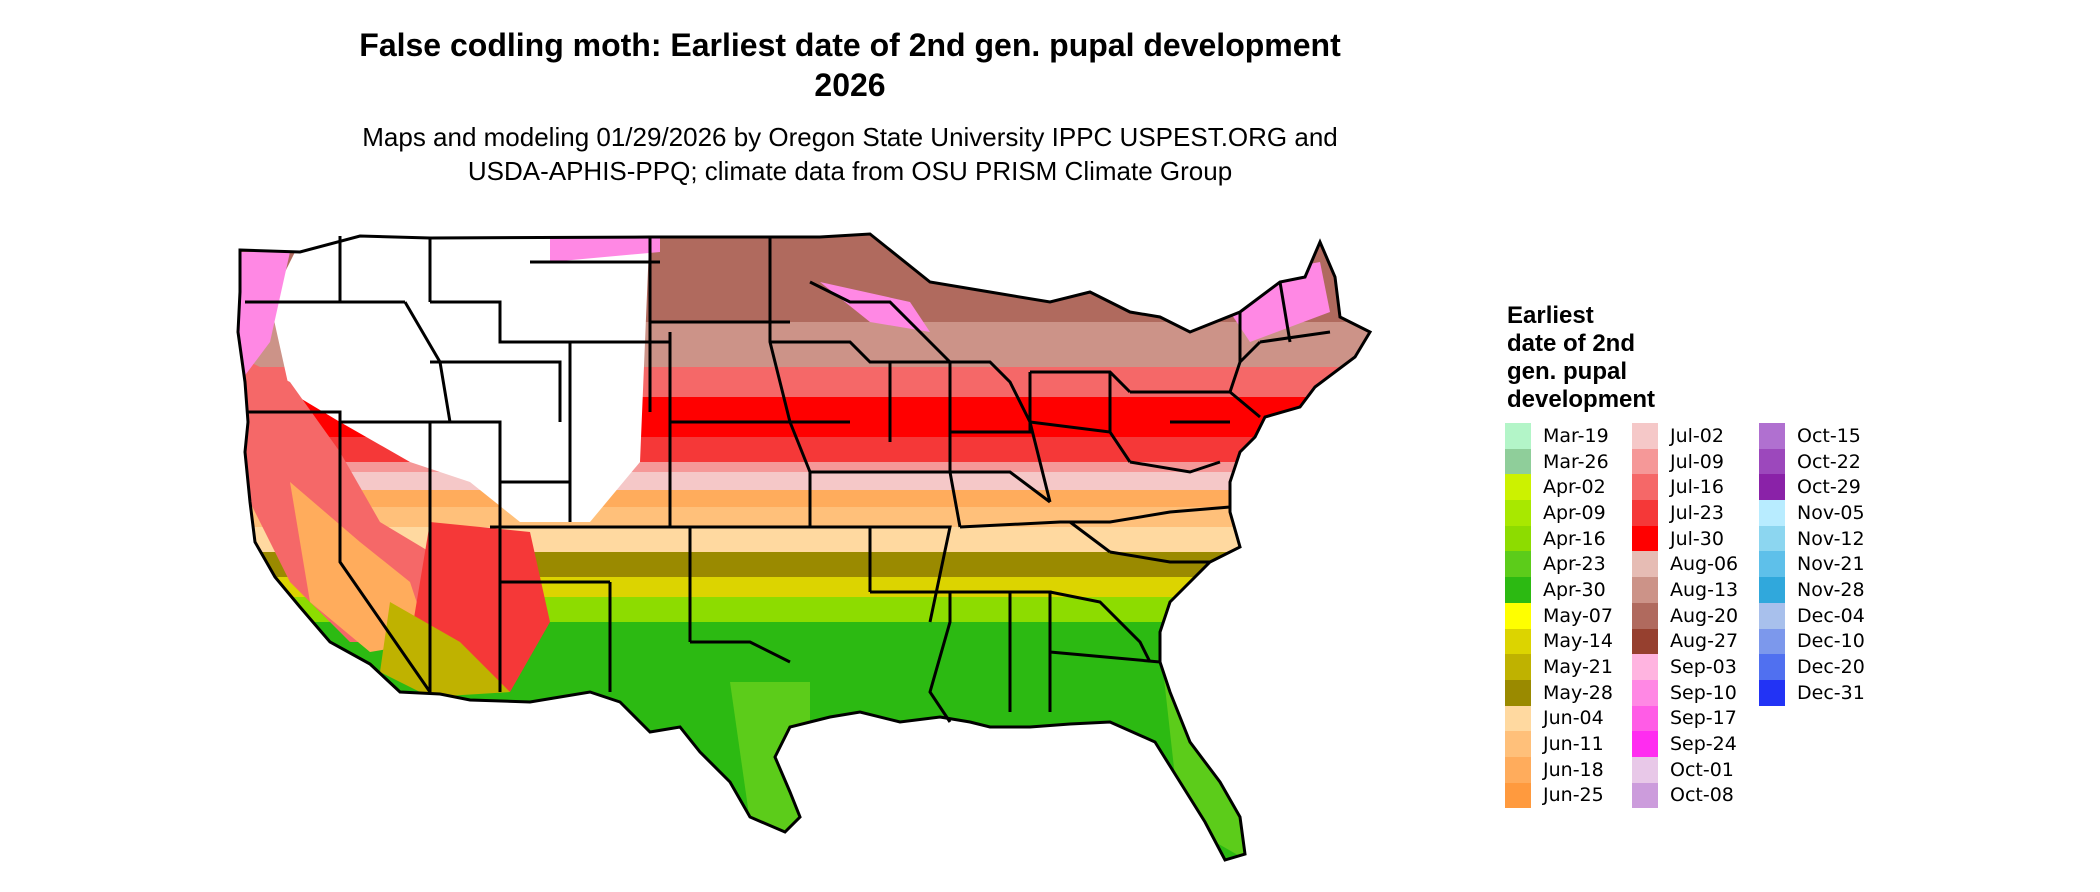  I want to click on legend-label: Sep-03, so click(1703, 667).